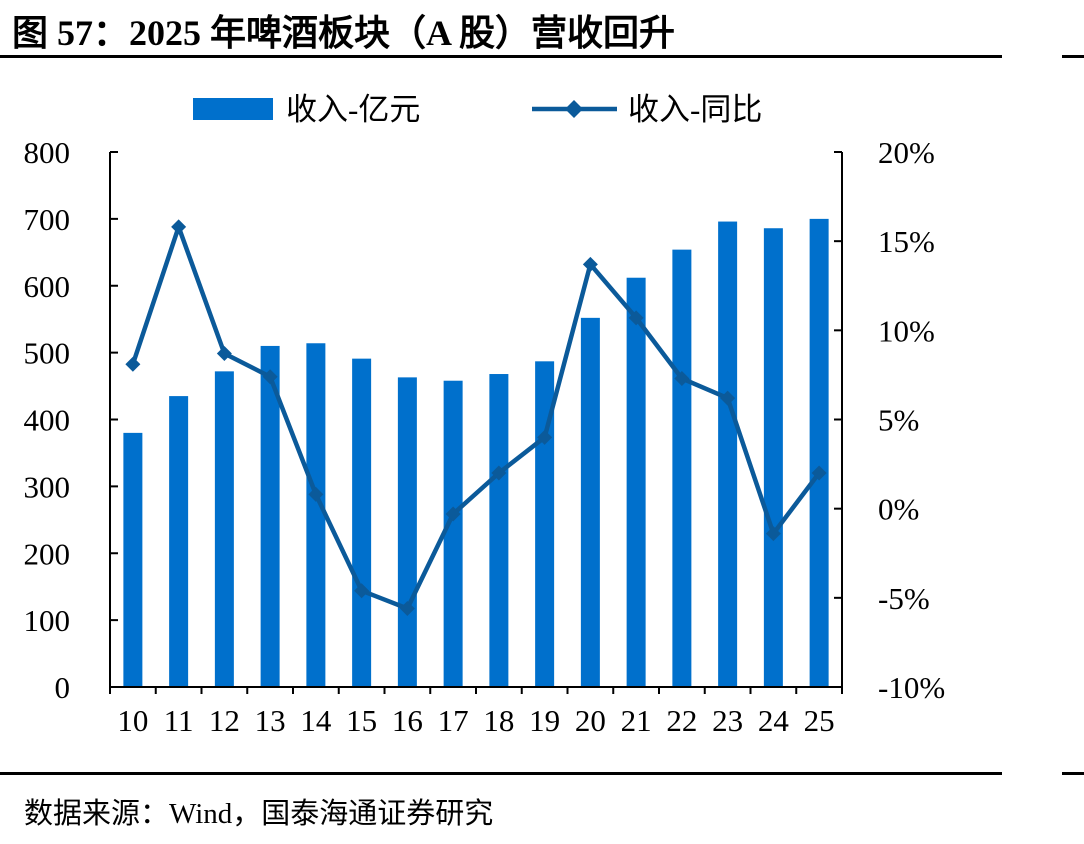 The image size is (1084, 844). I want to click on top-rule, so click(501, 56).